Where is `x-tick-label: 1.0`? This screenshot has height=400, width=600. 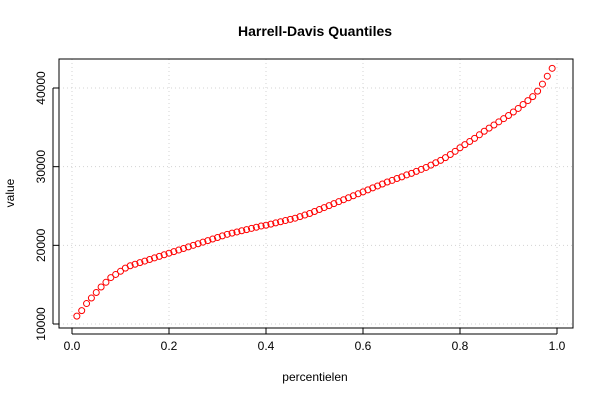 x-tick-label: 1.0 is located at coordinates (557, 346).